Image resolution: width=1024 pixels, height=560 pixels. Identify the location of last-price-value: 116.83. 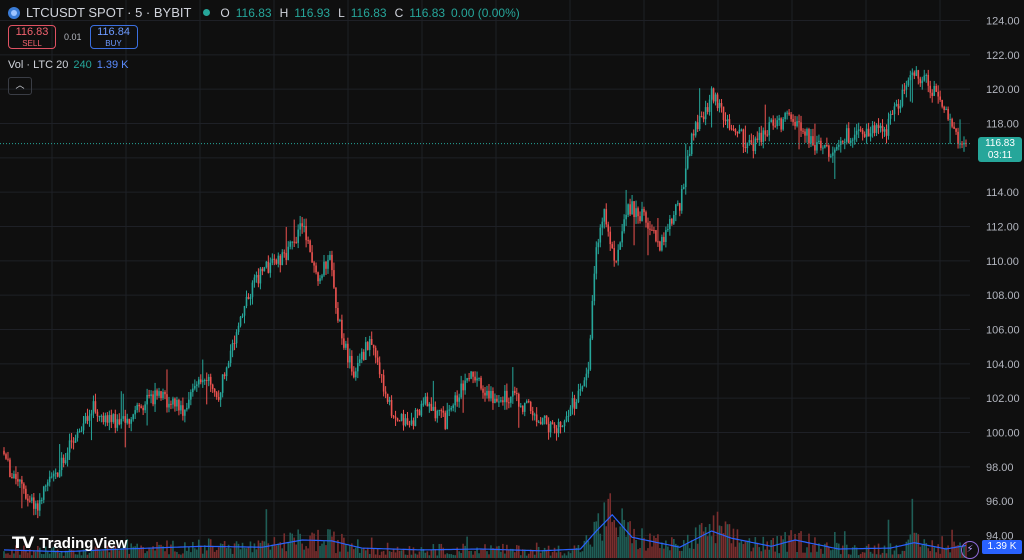
(1000, 143).